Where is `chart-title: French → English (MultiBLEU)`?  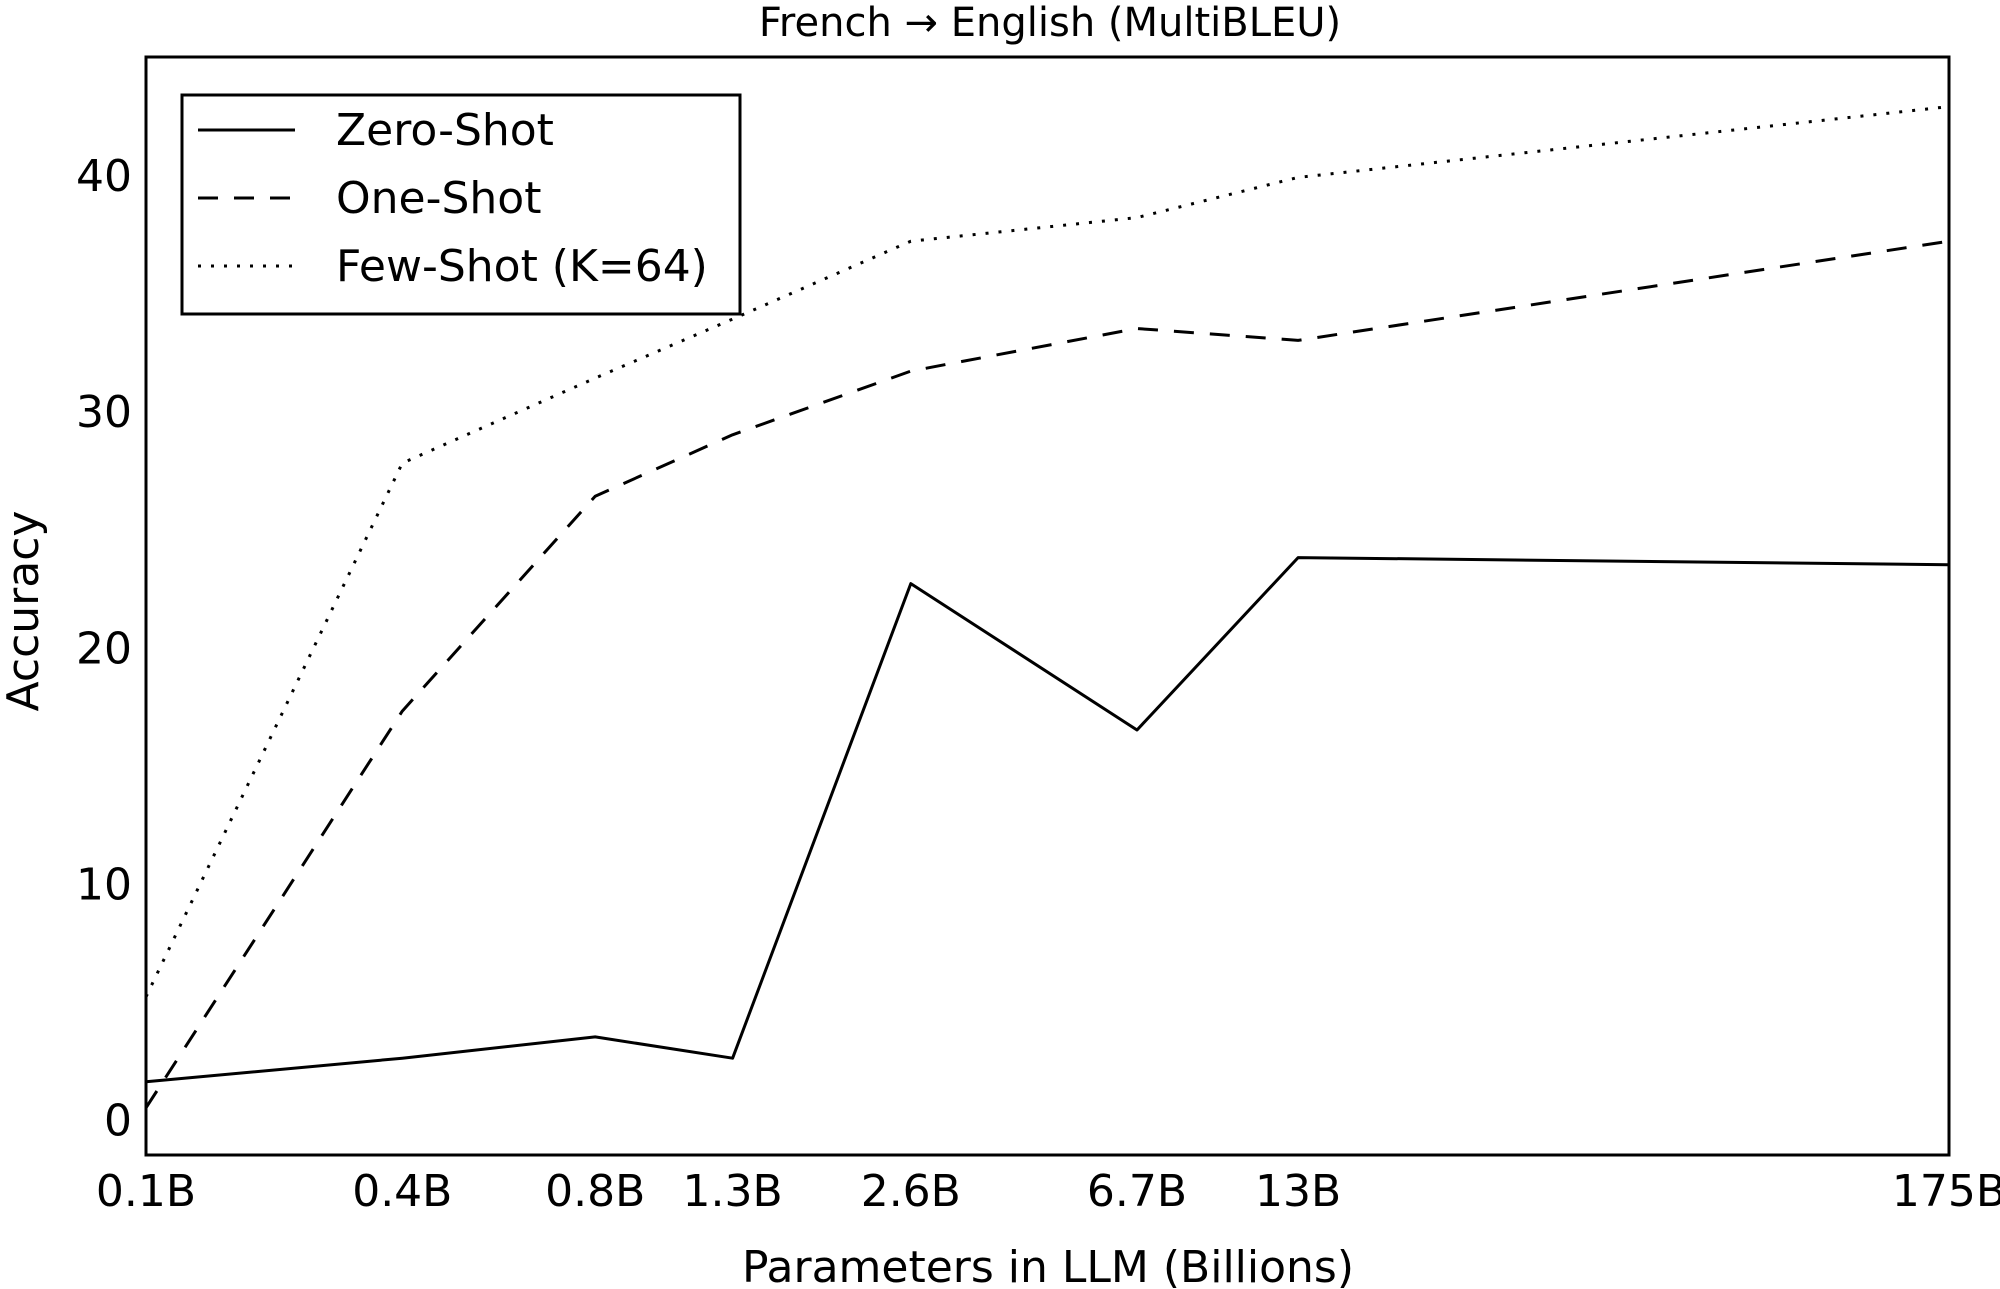 chart-title: French → English (MultiBLEU) is located at coordinates (1050, 23).